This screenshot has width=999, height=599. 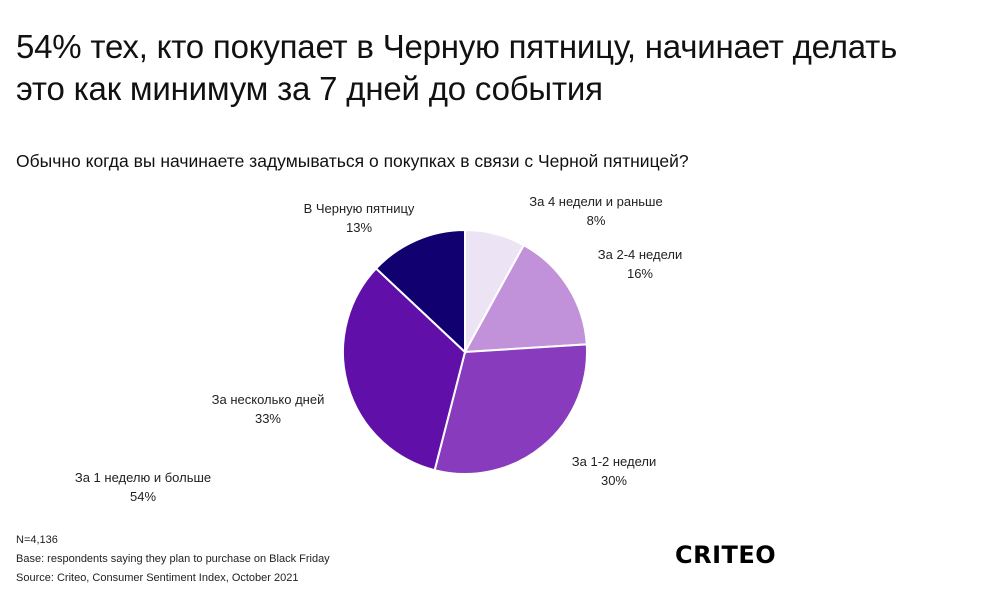 I want to click on sample-size: N=4,136, so click(x=37, y=540).